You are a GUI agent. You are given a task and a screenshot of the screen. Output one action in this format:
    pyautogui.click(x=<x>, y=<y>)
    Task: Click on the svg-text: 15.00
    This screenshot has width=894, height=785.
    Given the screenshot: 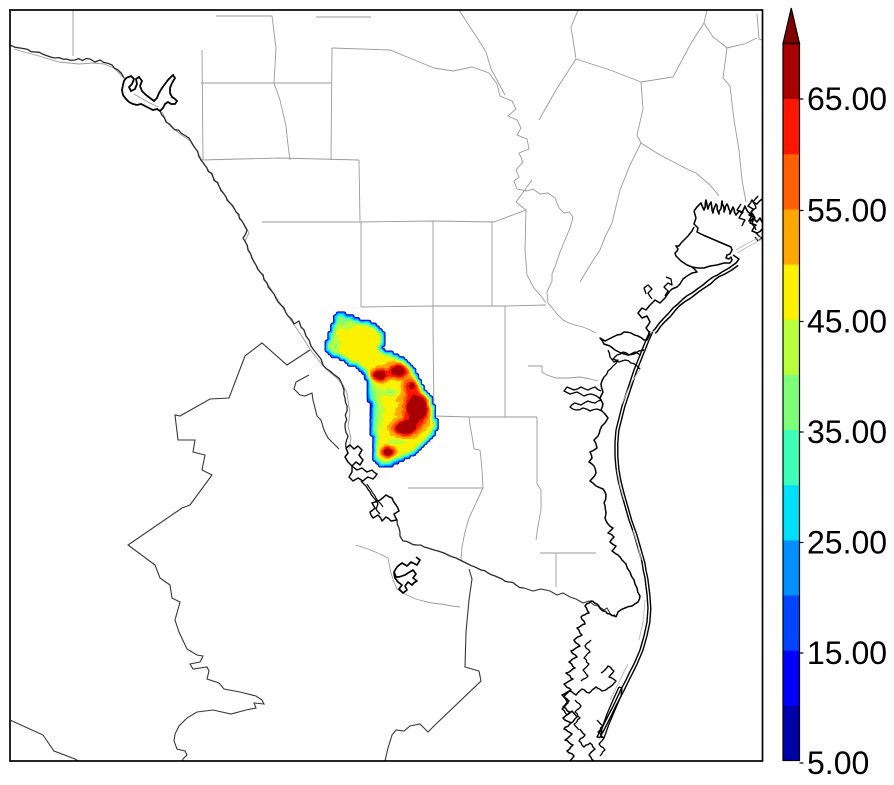 What is the action you would take?
    pyautogui.click(x=847, y=653)
    